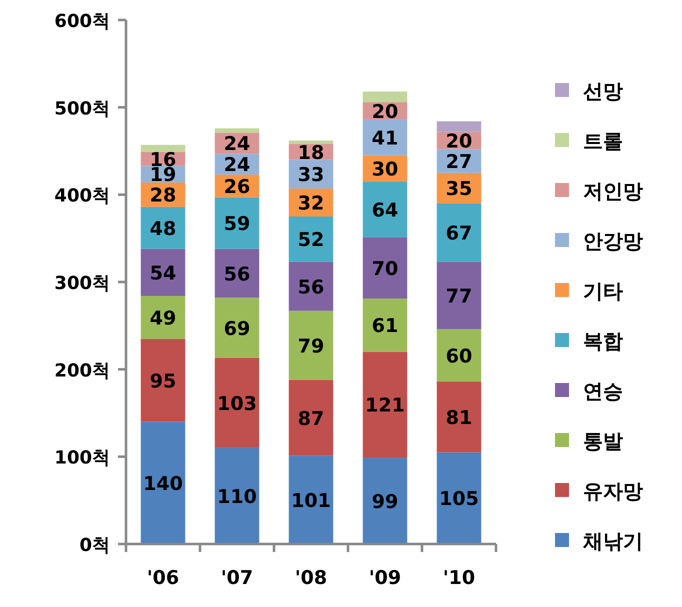 This screenshot has width=682, height=607. I want to click on data-label: 35, so click(459, 189).